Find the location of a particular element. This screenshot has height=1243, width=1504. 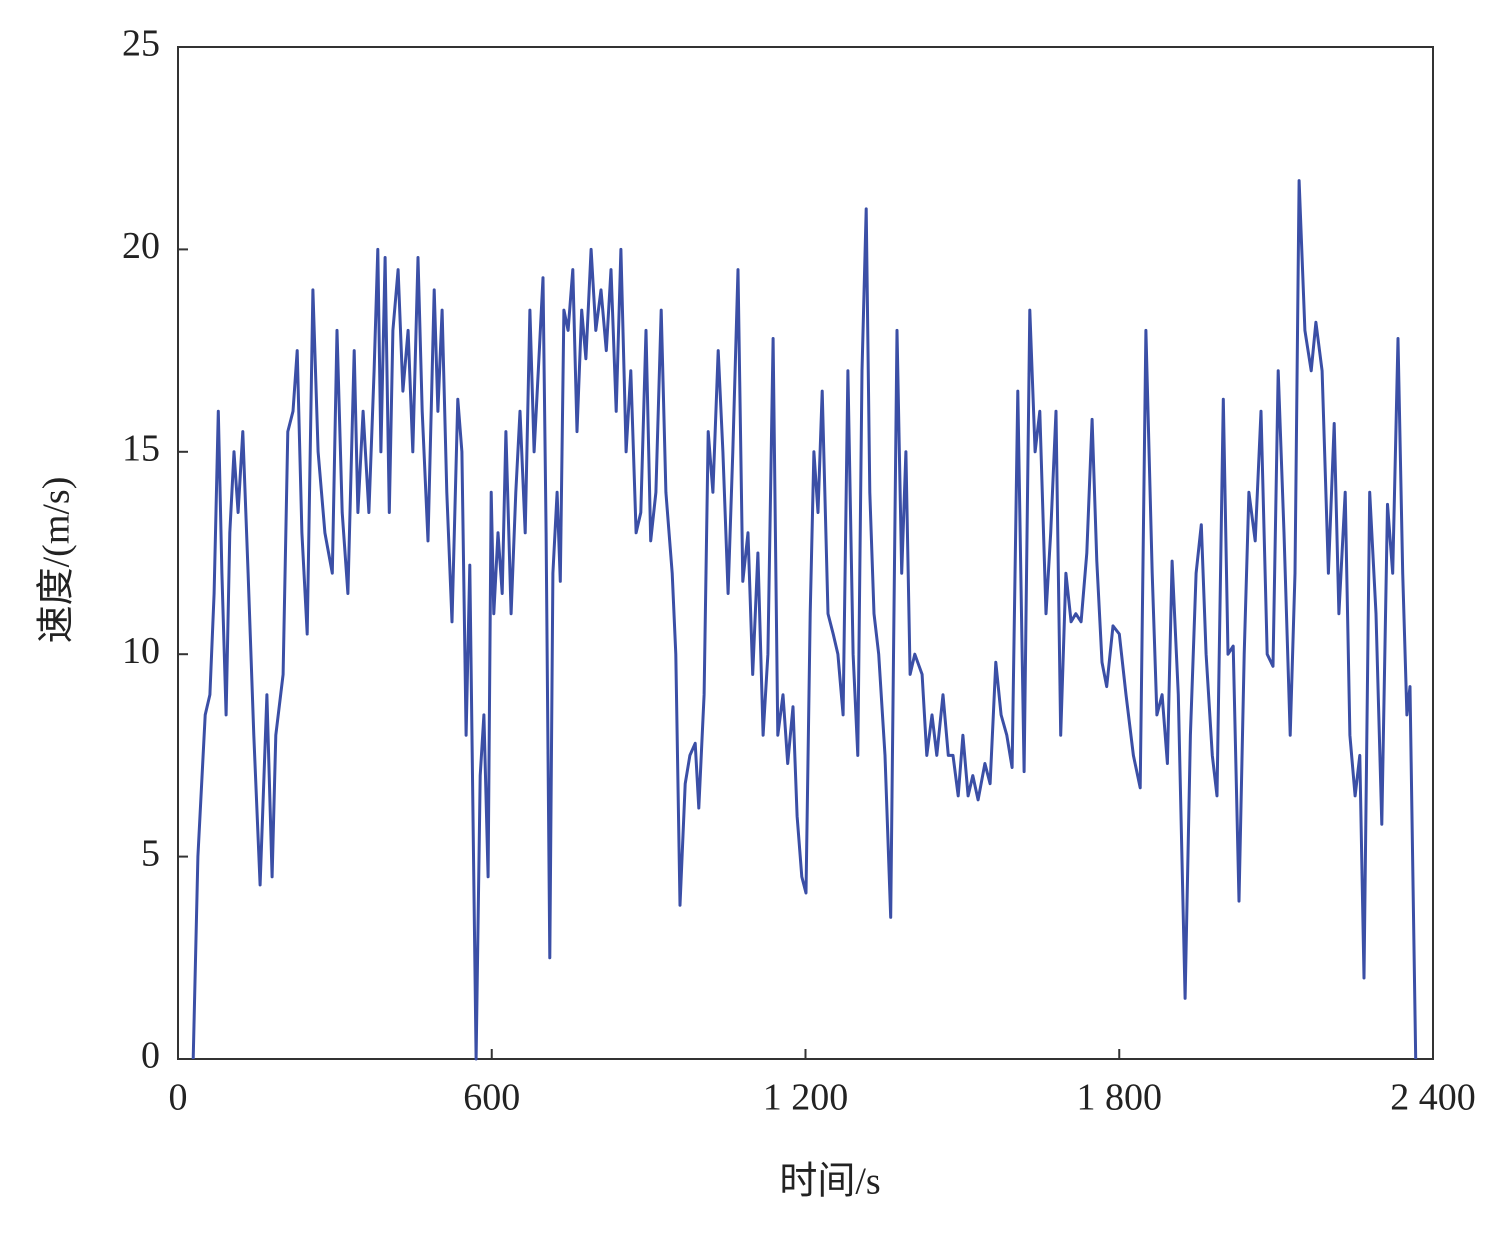

x-axis-label: 时间/s is located at coordinates (829, 1182).